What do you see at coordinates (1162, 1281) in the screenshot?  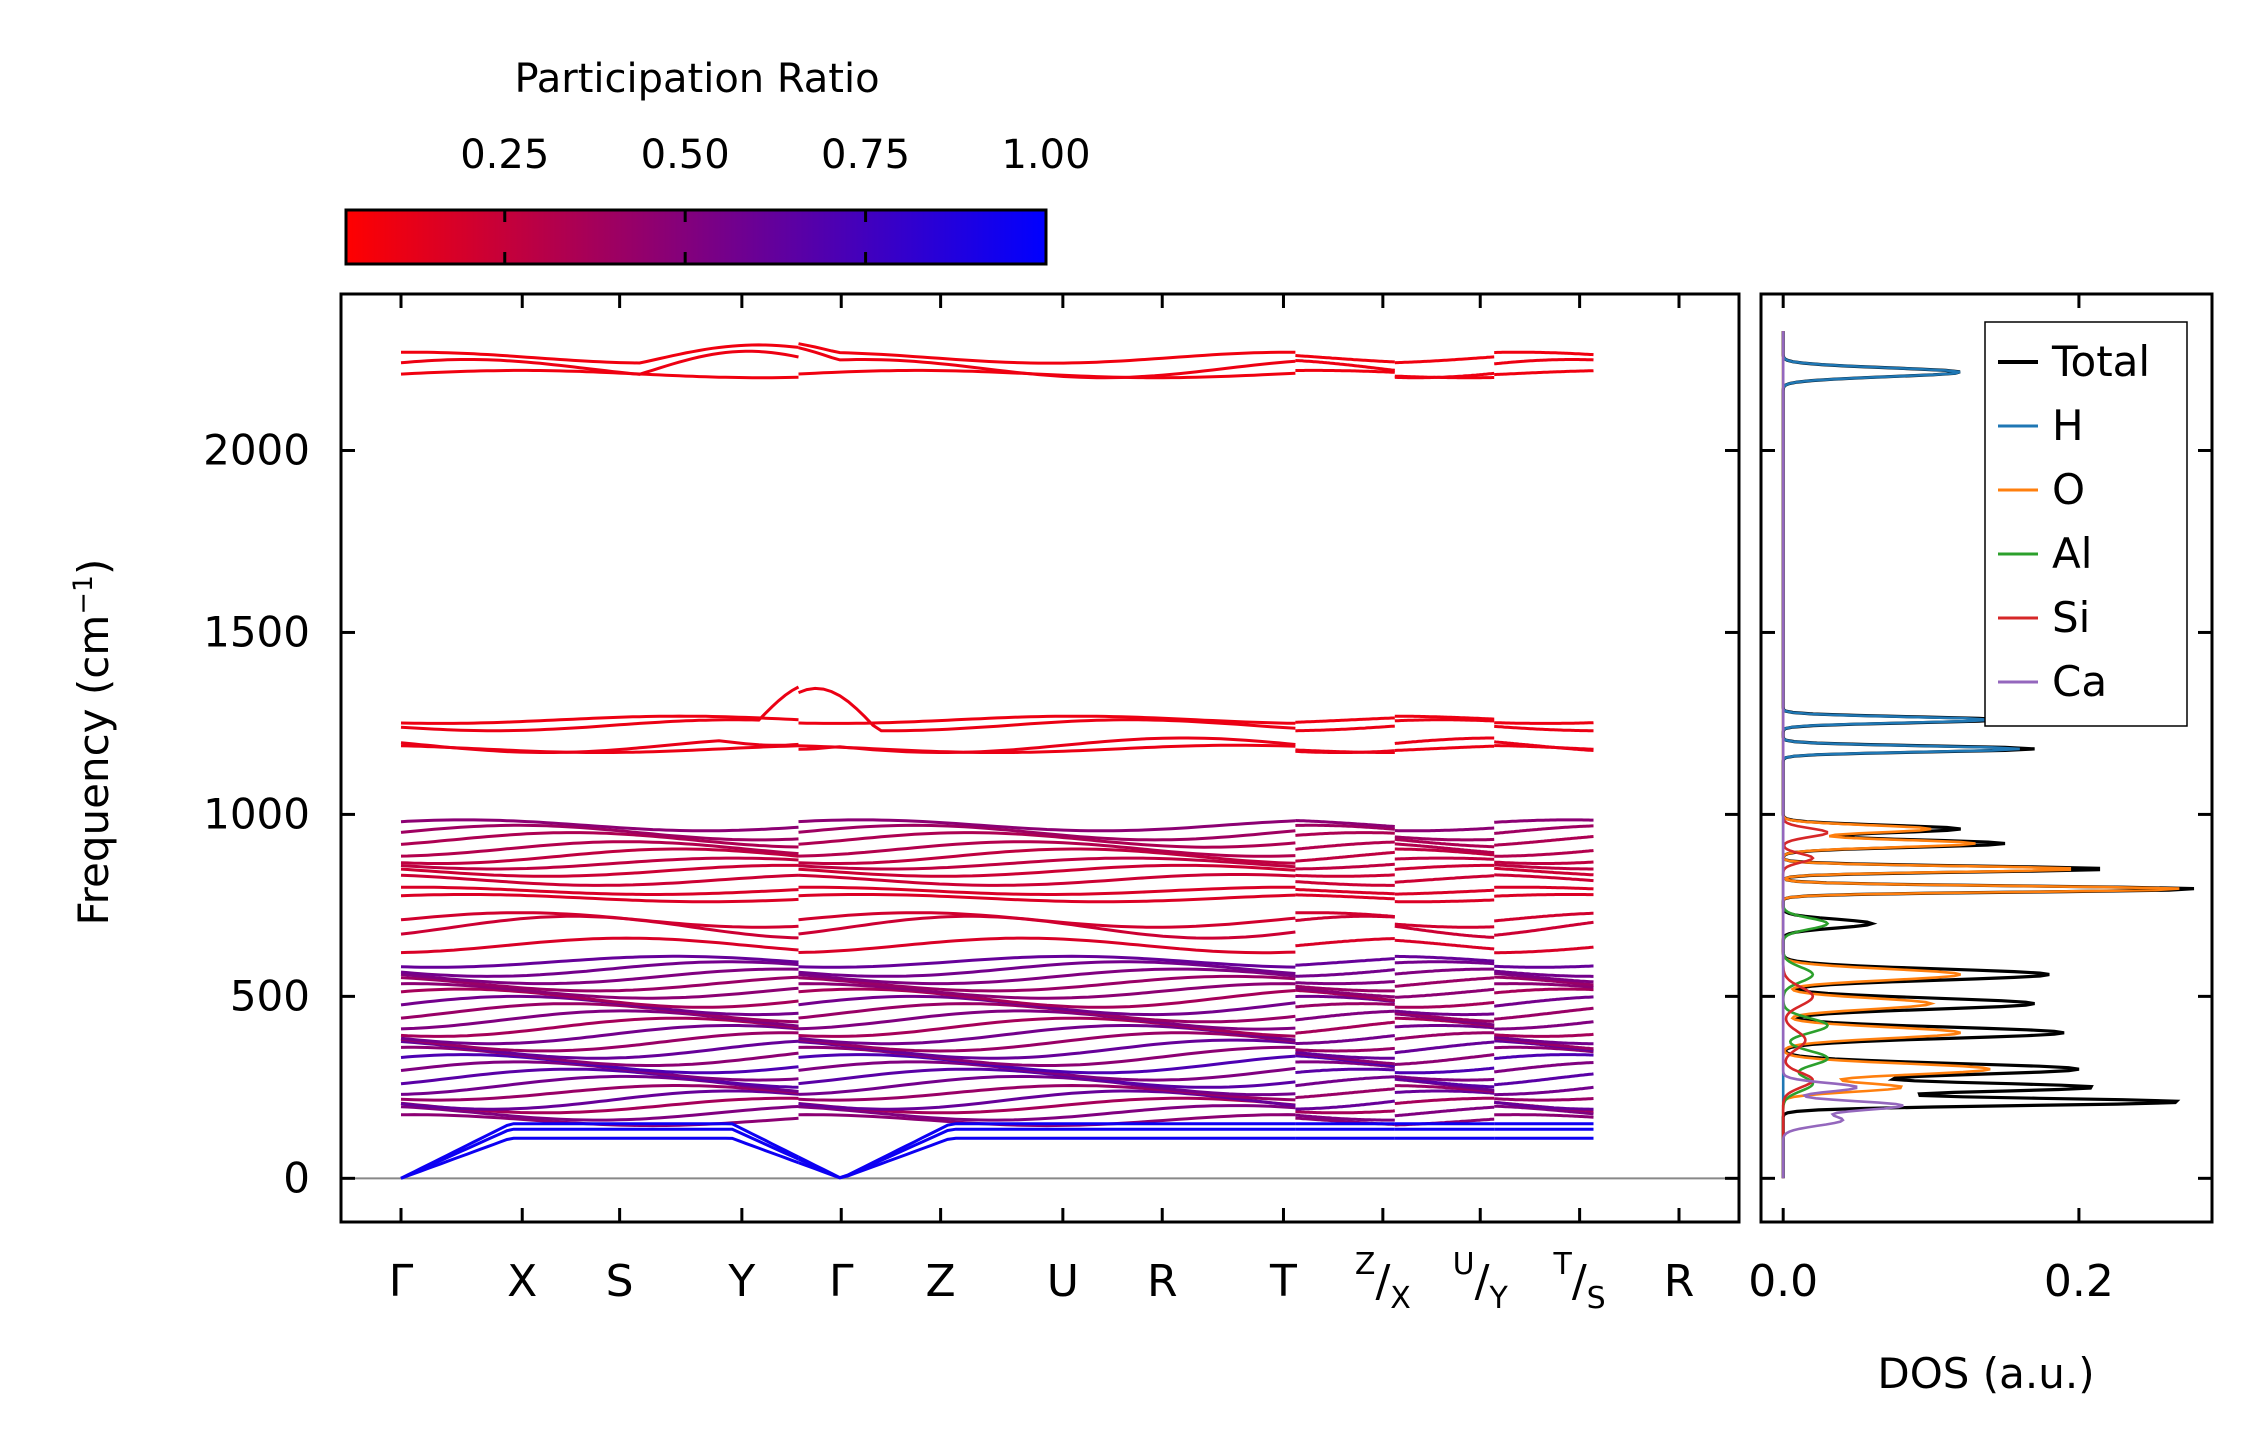 I see `x-tick-label: R` at bounding box center [1162, 1281].